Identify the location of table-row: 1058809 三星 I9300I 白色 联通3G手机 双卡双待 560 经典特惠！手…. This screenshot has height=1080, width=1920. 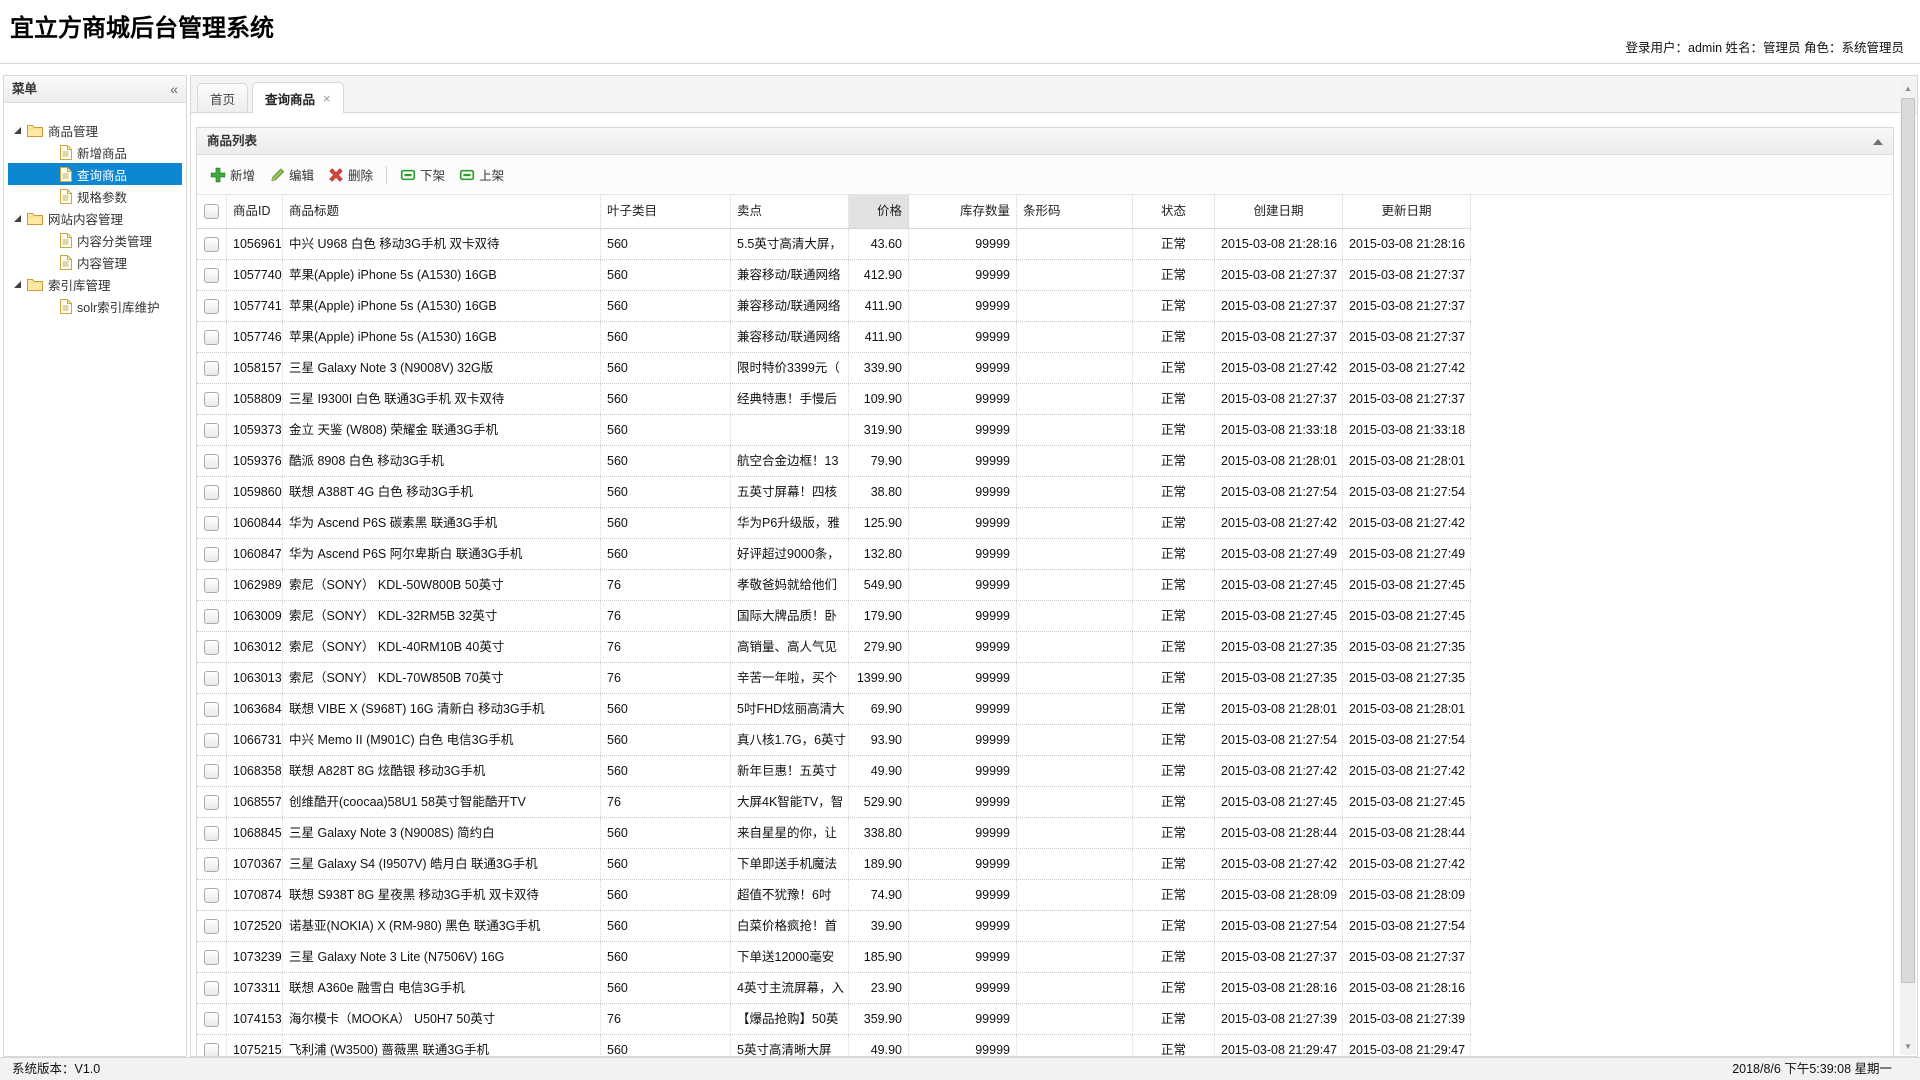
(834, 399).